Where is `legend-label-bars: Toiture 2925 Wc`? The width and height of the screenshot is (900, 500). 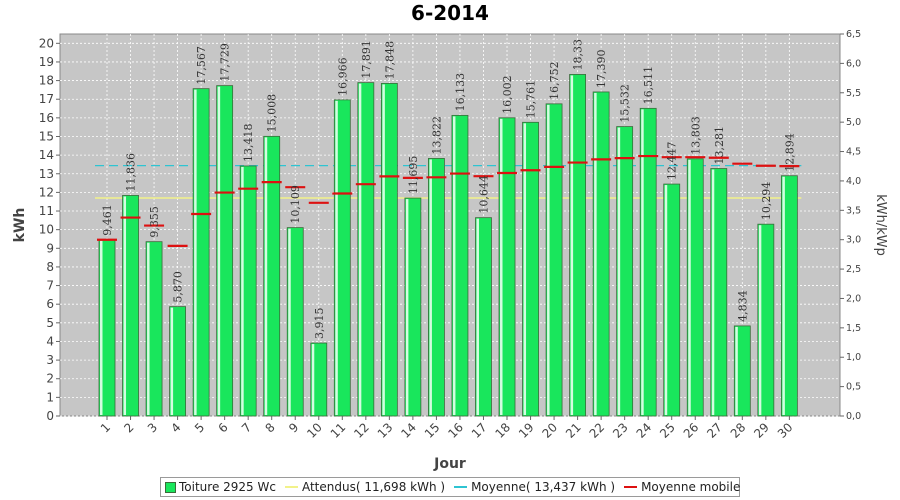
legend-label-bars: Toiture 2925 Wc is located at coordinates (227, 487).